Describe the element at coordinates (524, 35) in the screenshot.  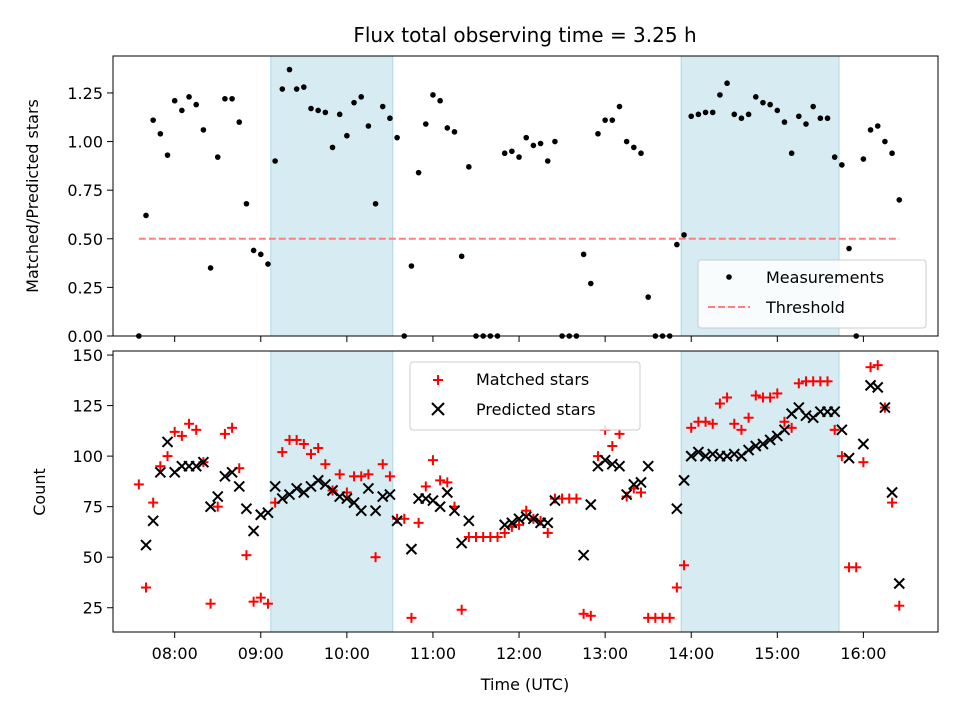
I see `chart-title: Flux total observing time = 3.25 h` at that location.